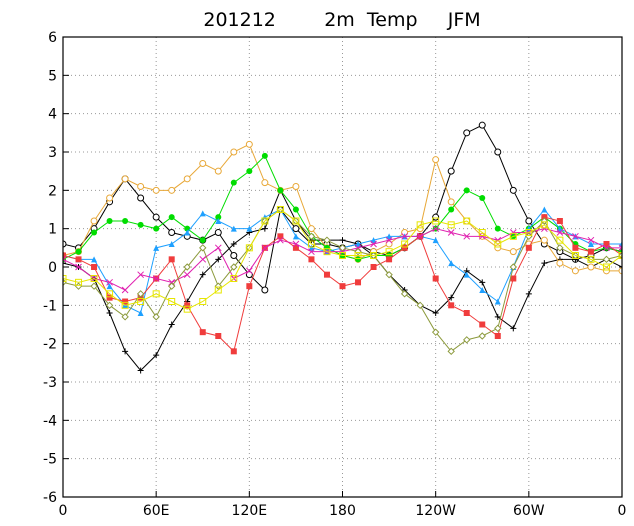  I want to click on y-tick-label: 4, so click(52, 115).